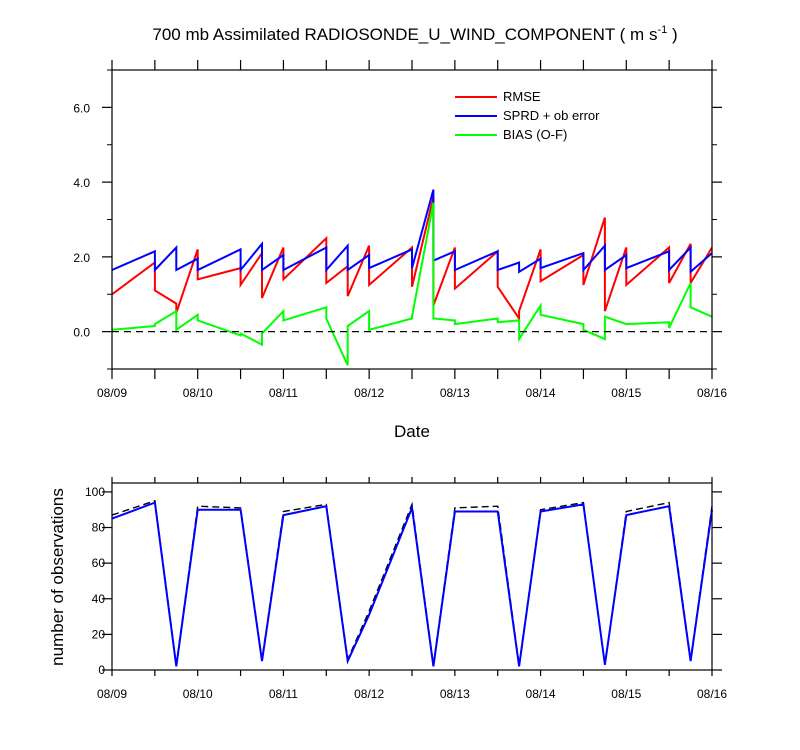 This screenshot has width=800, height=750. What do you see at coordinates (412, 232) in the screenshot?
I see `series-line-sprd-ob-error` at bounding box center [412, 232].